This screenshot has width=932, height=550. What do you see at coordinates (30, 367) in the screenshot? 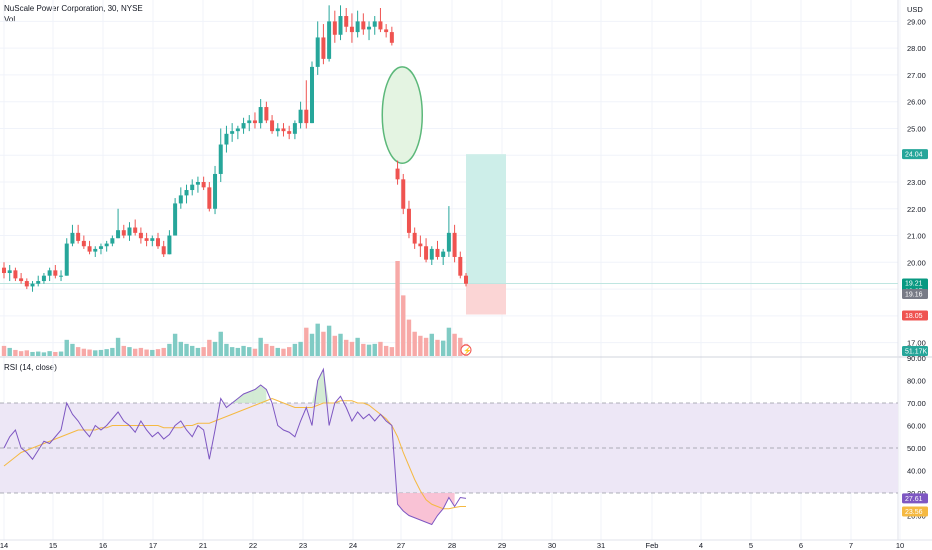
I see `rsi-label: RSI (14, close)` at bounding box center [30, 367].